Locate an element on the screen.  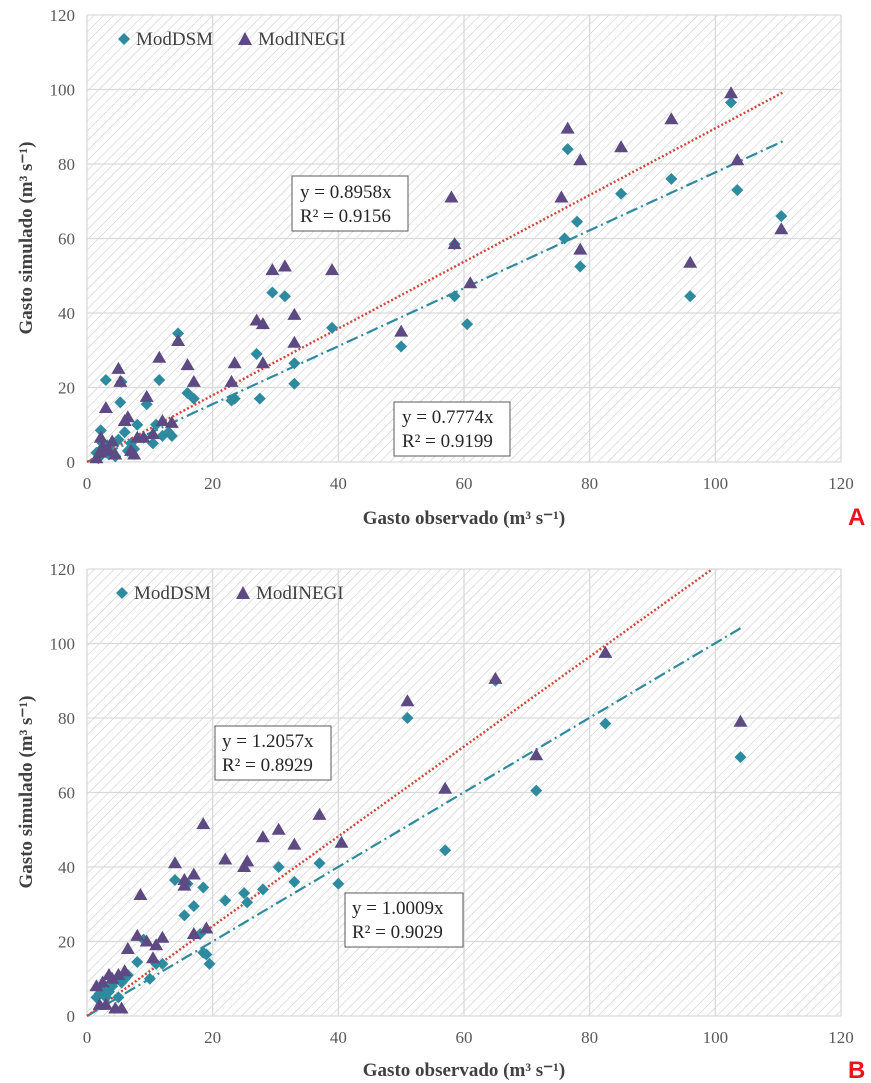
x-tick-label: 120 is located at coordinates (841, 1037).